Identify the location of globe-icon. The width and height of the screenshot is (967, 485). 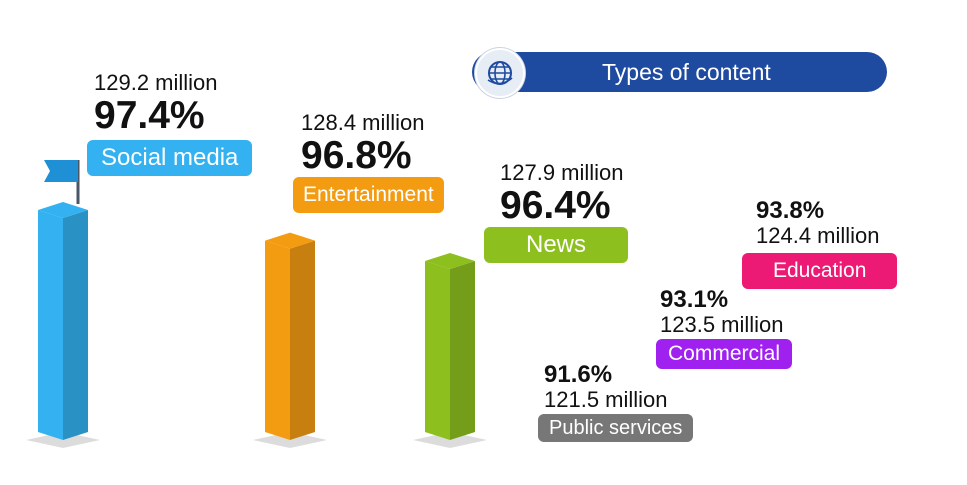
(500, 73).